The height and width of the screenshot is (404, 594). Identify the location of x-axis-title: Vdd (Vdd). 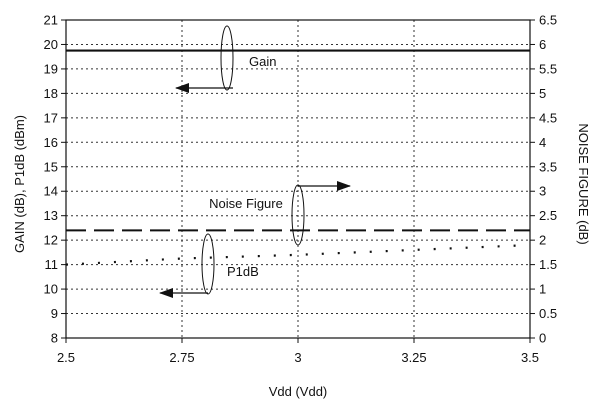
(298, 391).